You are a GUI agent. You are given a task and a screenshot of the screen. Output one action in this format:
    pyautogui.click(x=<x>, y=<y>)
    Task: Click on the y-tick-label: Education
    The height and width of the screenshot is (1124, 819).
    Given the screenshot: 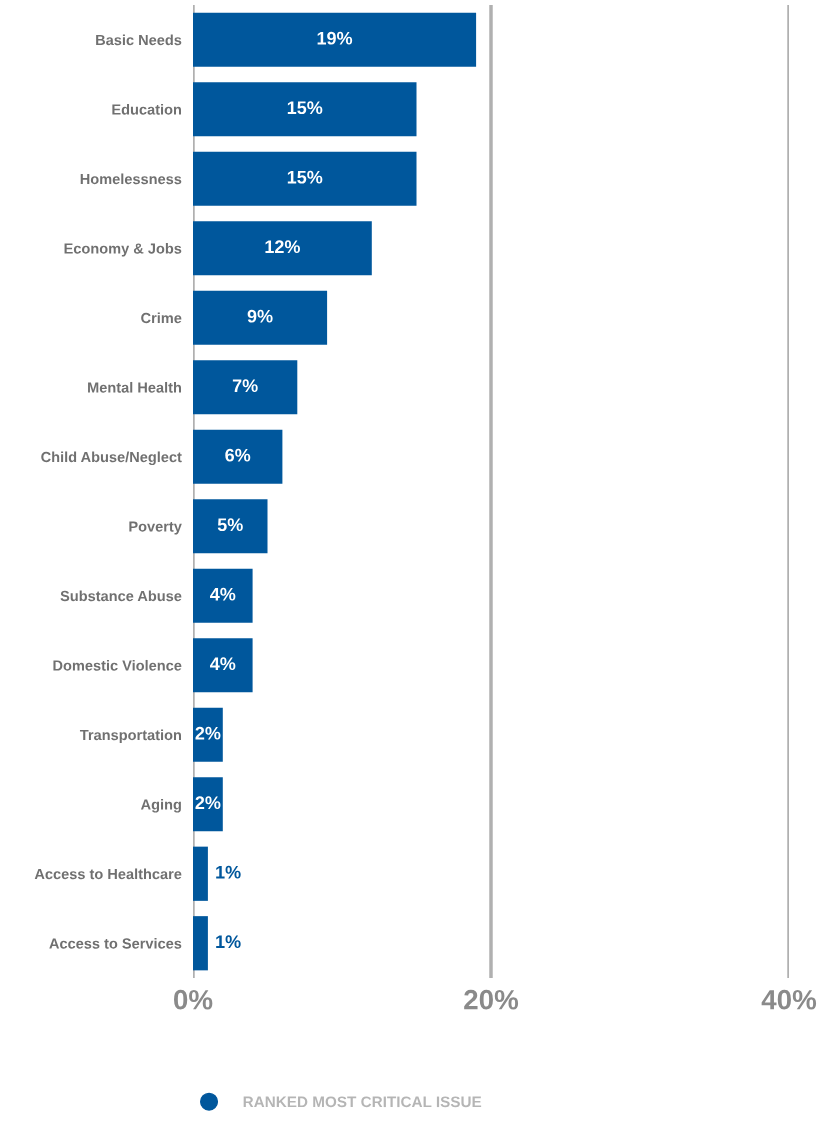 What is the action you would take?
    pyautogui.click(x=146, y=109)
    